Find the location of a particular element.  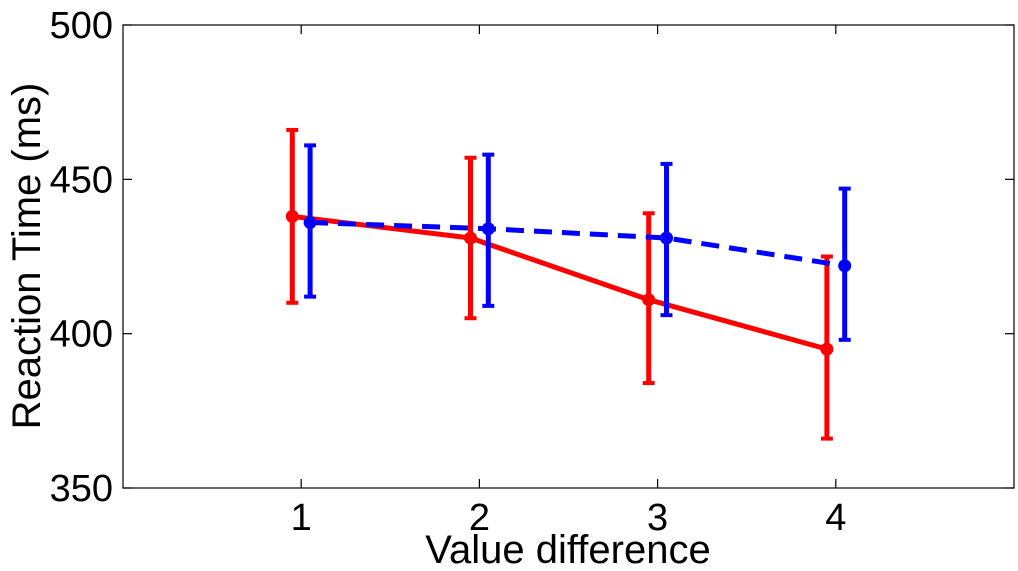

x-tick-label: 1 is located at coordinates (301, 518).